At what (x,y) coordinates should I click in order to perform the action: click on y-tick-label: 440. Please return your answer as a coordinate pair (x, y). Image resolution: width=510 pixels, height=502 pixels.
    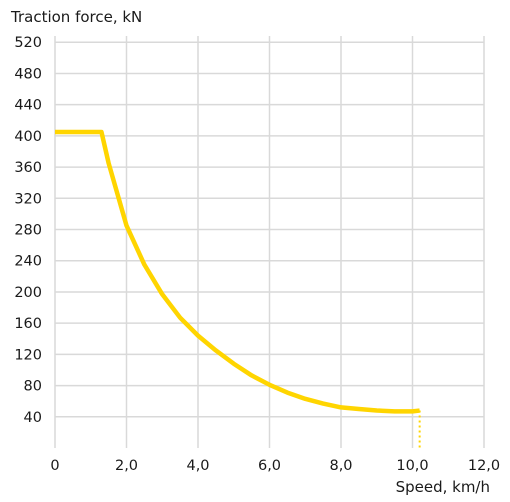
    Looking at the image, I should click on (28, 106).